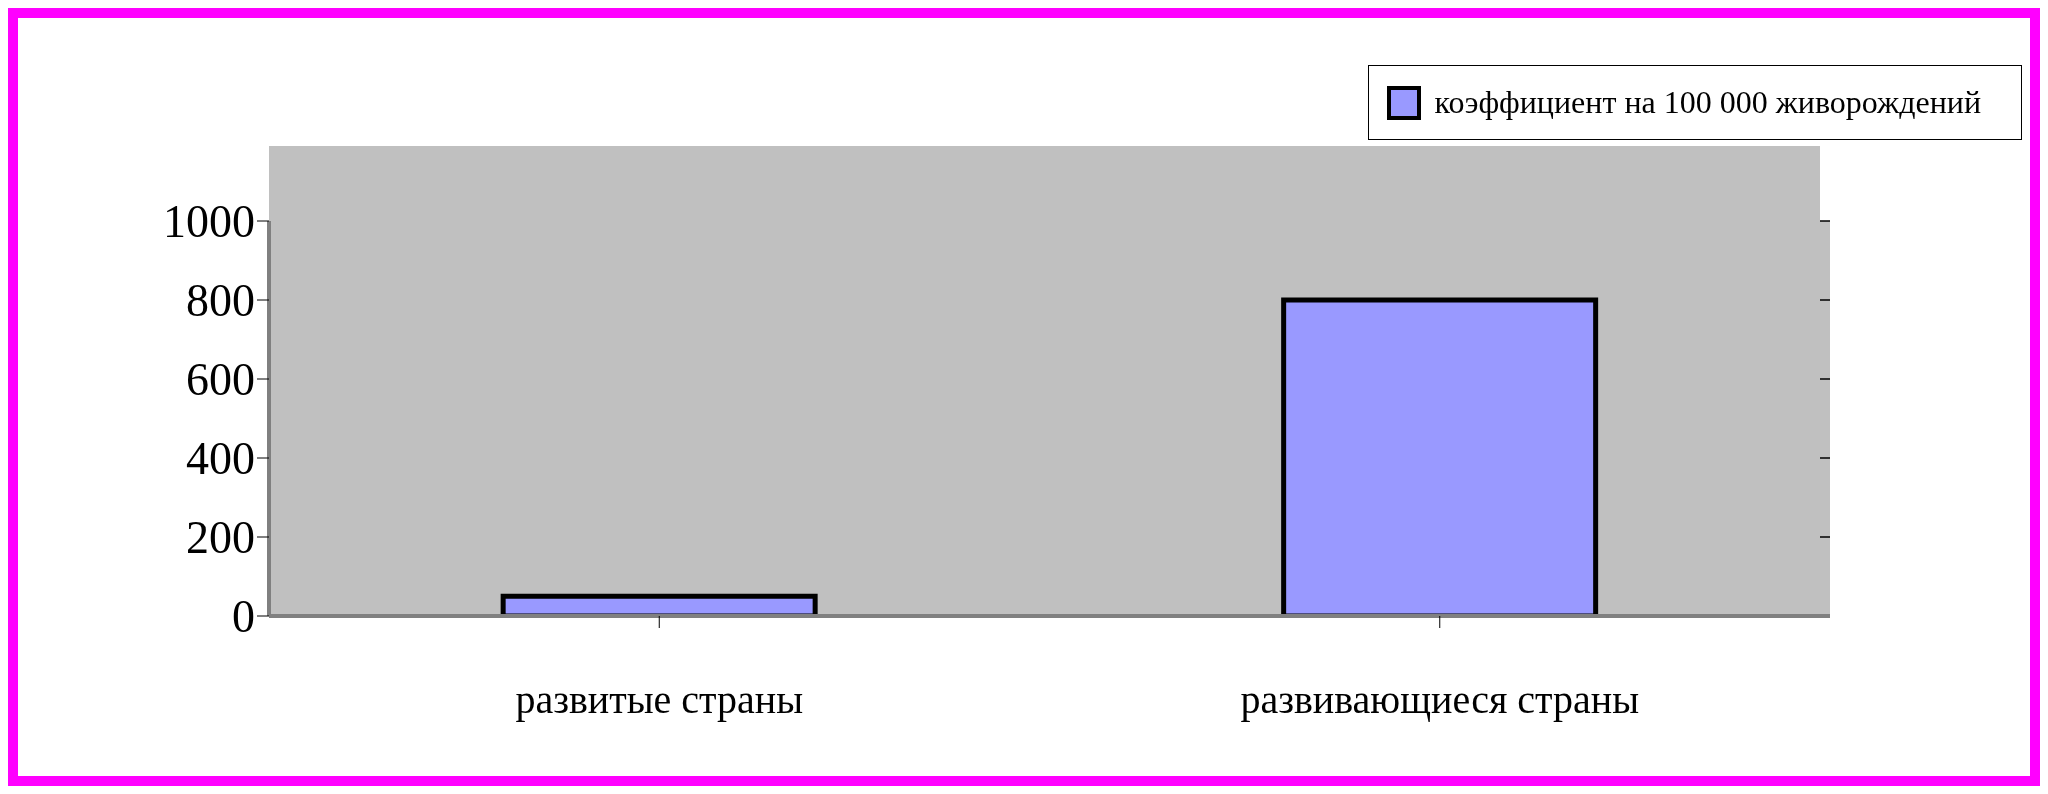  I want to click on legend-label: коэффициент на 100 000 живорождений, so click(1707, 102).